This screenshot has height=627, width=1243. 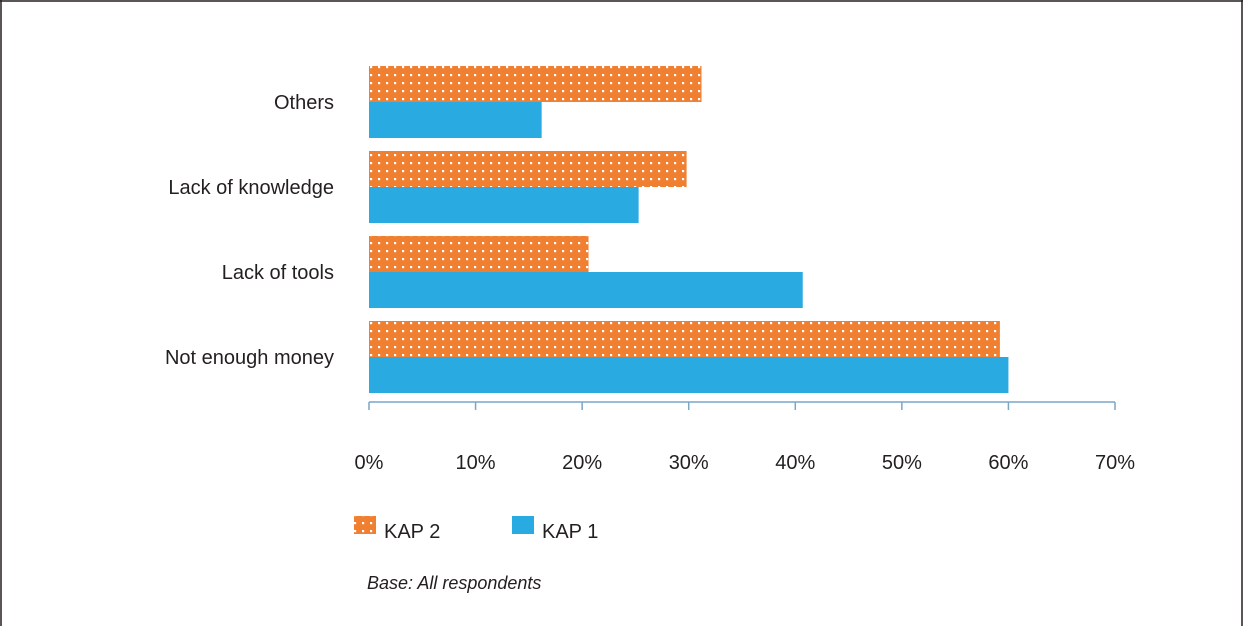 What do you see at coordinates (504, 205) in the screenshot?
I see `bar-kap-1-lack-of-knowledge` at bounding box center [504, 205].